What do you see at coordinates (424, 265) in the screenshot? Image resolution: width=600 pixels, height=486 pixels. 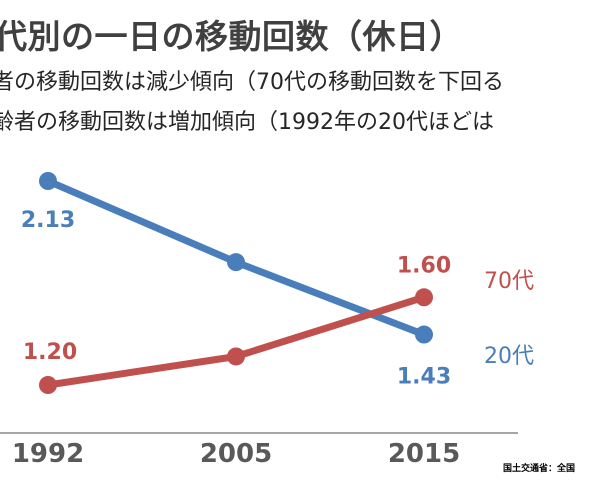 I see `series-70s-data-label-2015: 1.60` at bounding box center [424, 265].